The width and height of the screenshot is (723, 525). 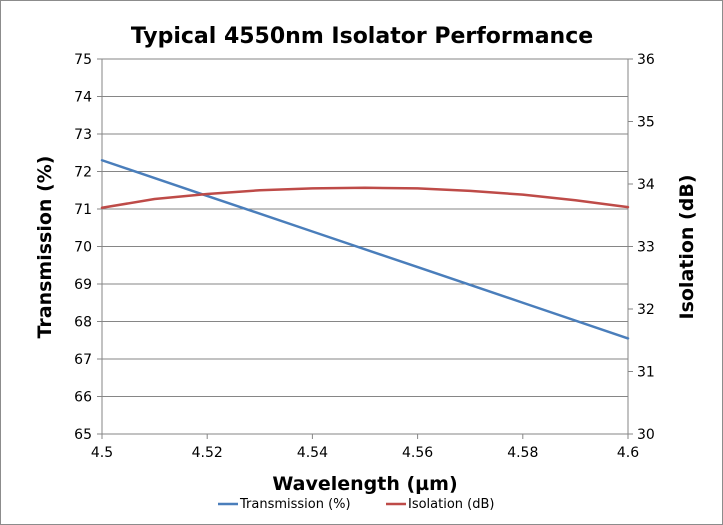 What do you see at coordinates (83, 323) in the screenshot?
I see `y-tick-label-3: 68` at bounding box center [83, 323].